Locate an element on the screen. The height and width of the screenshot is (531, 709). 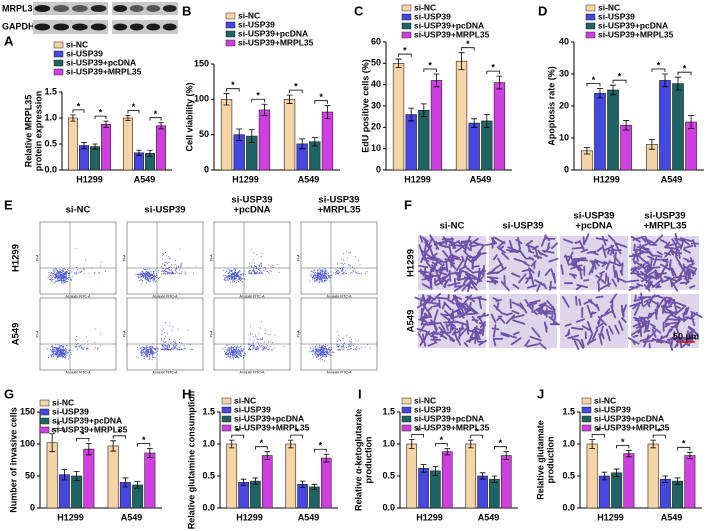
y-axis-label: Relative MRPL35 is located at coordinates (28, 131).